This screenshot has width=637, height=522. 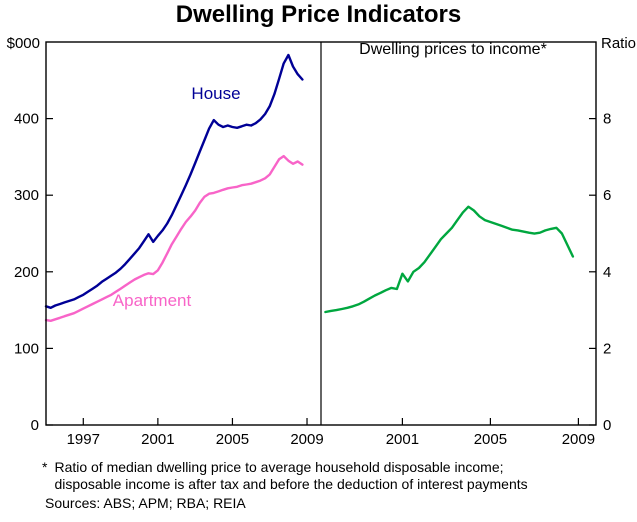 I want to click on svg-text: 8, so click(x=607, y=119).